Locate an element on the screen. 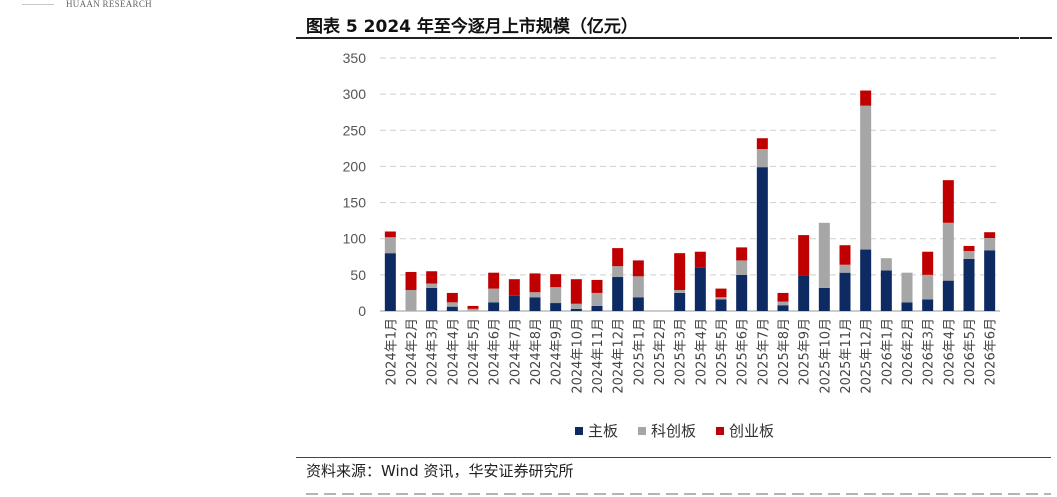  legend-label-main-board: 主板 is located at coordinates (603, 431).